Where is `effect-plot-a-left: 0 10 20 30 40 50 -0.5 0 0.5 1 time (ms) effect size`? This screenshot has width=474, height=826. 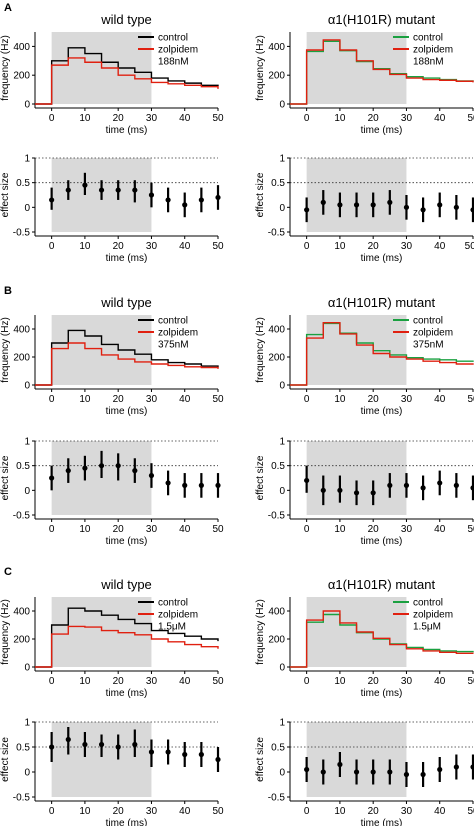
effect-plot-a-left: 0 10 20 30 40 50 -0.5 0 0.5 1 time (ms) effect size is located at coordinates (112, 209).